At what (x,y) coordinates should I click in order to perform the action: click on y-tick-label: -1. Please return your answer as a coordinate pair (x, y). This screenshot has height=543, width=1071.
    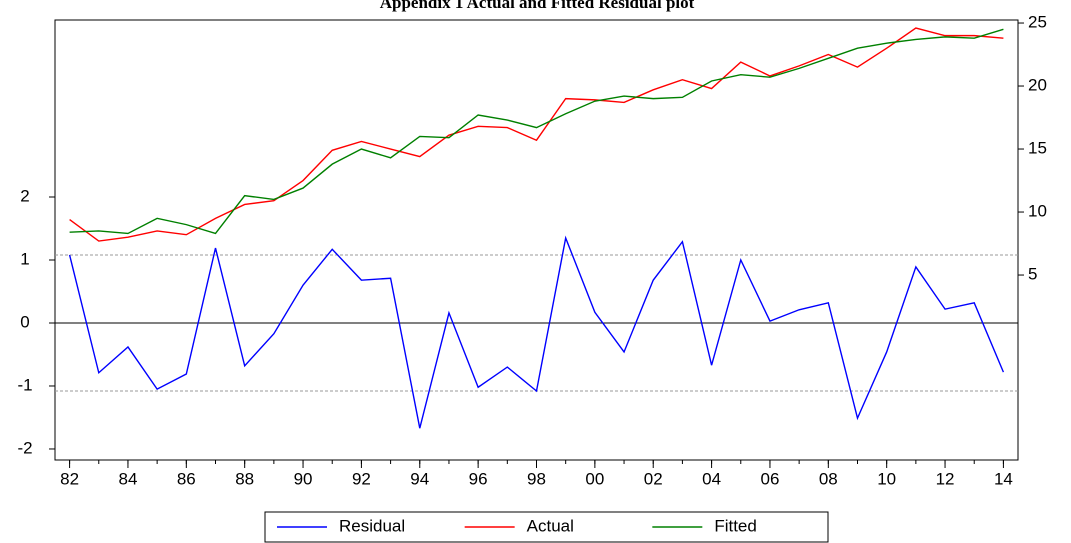
    Looking at the image, I should click on (24, 384).